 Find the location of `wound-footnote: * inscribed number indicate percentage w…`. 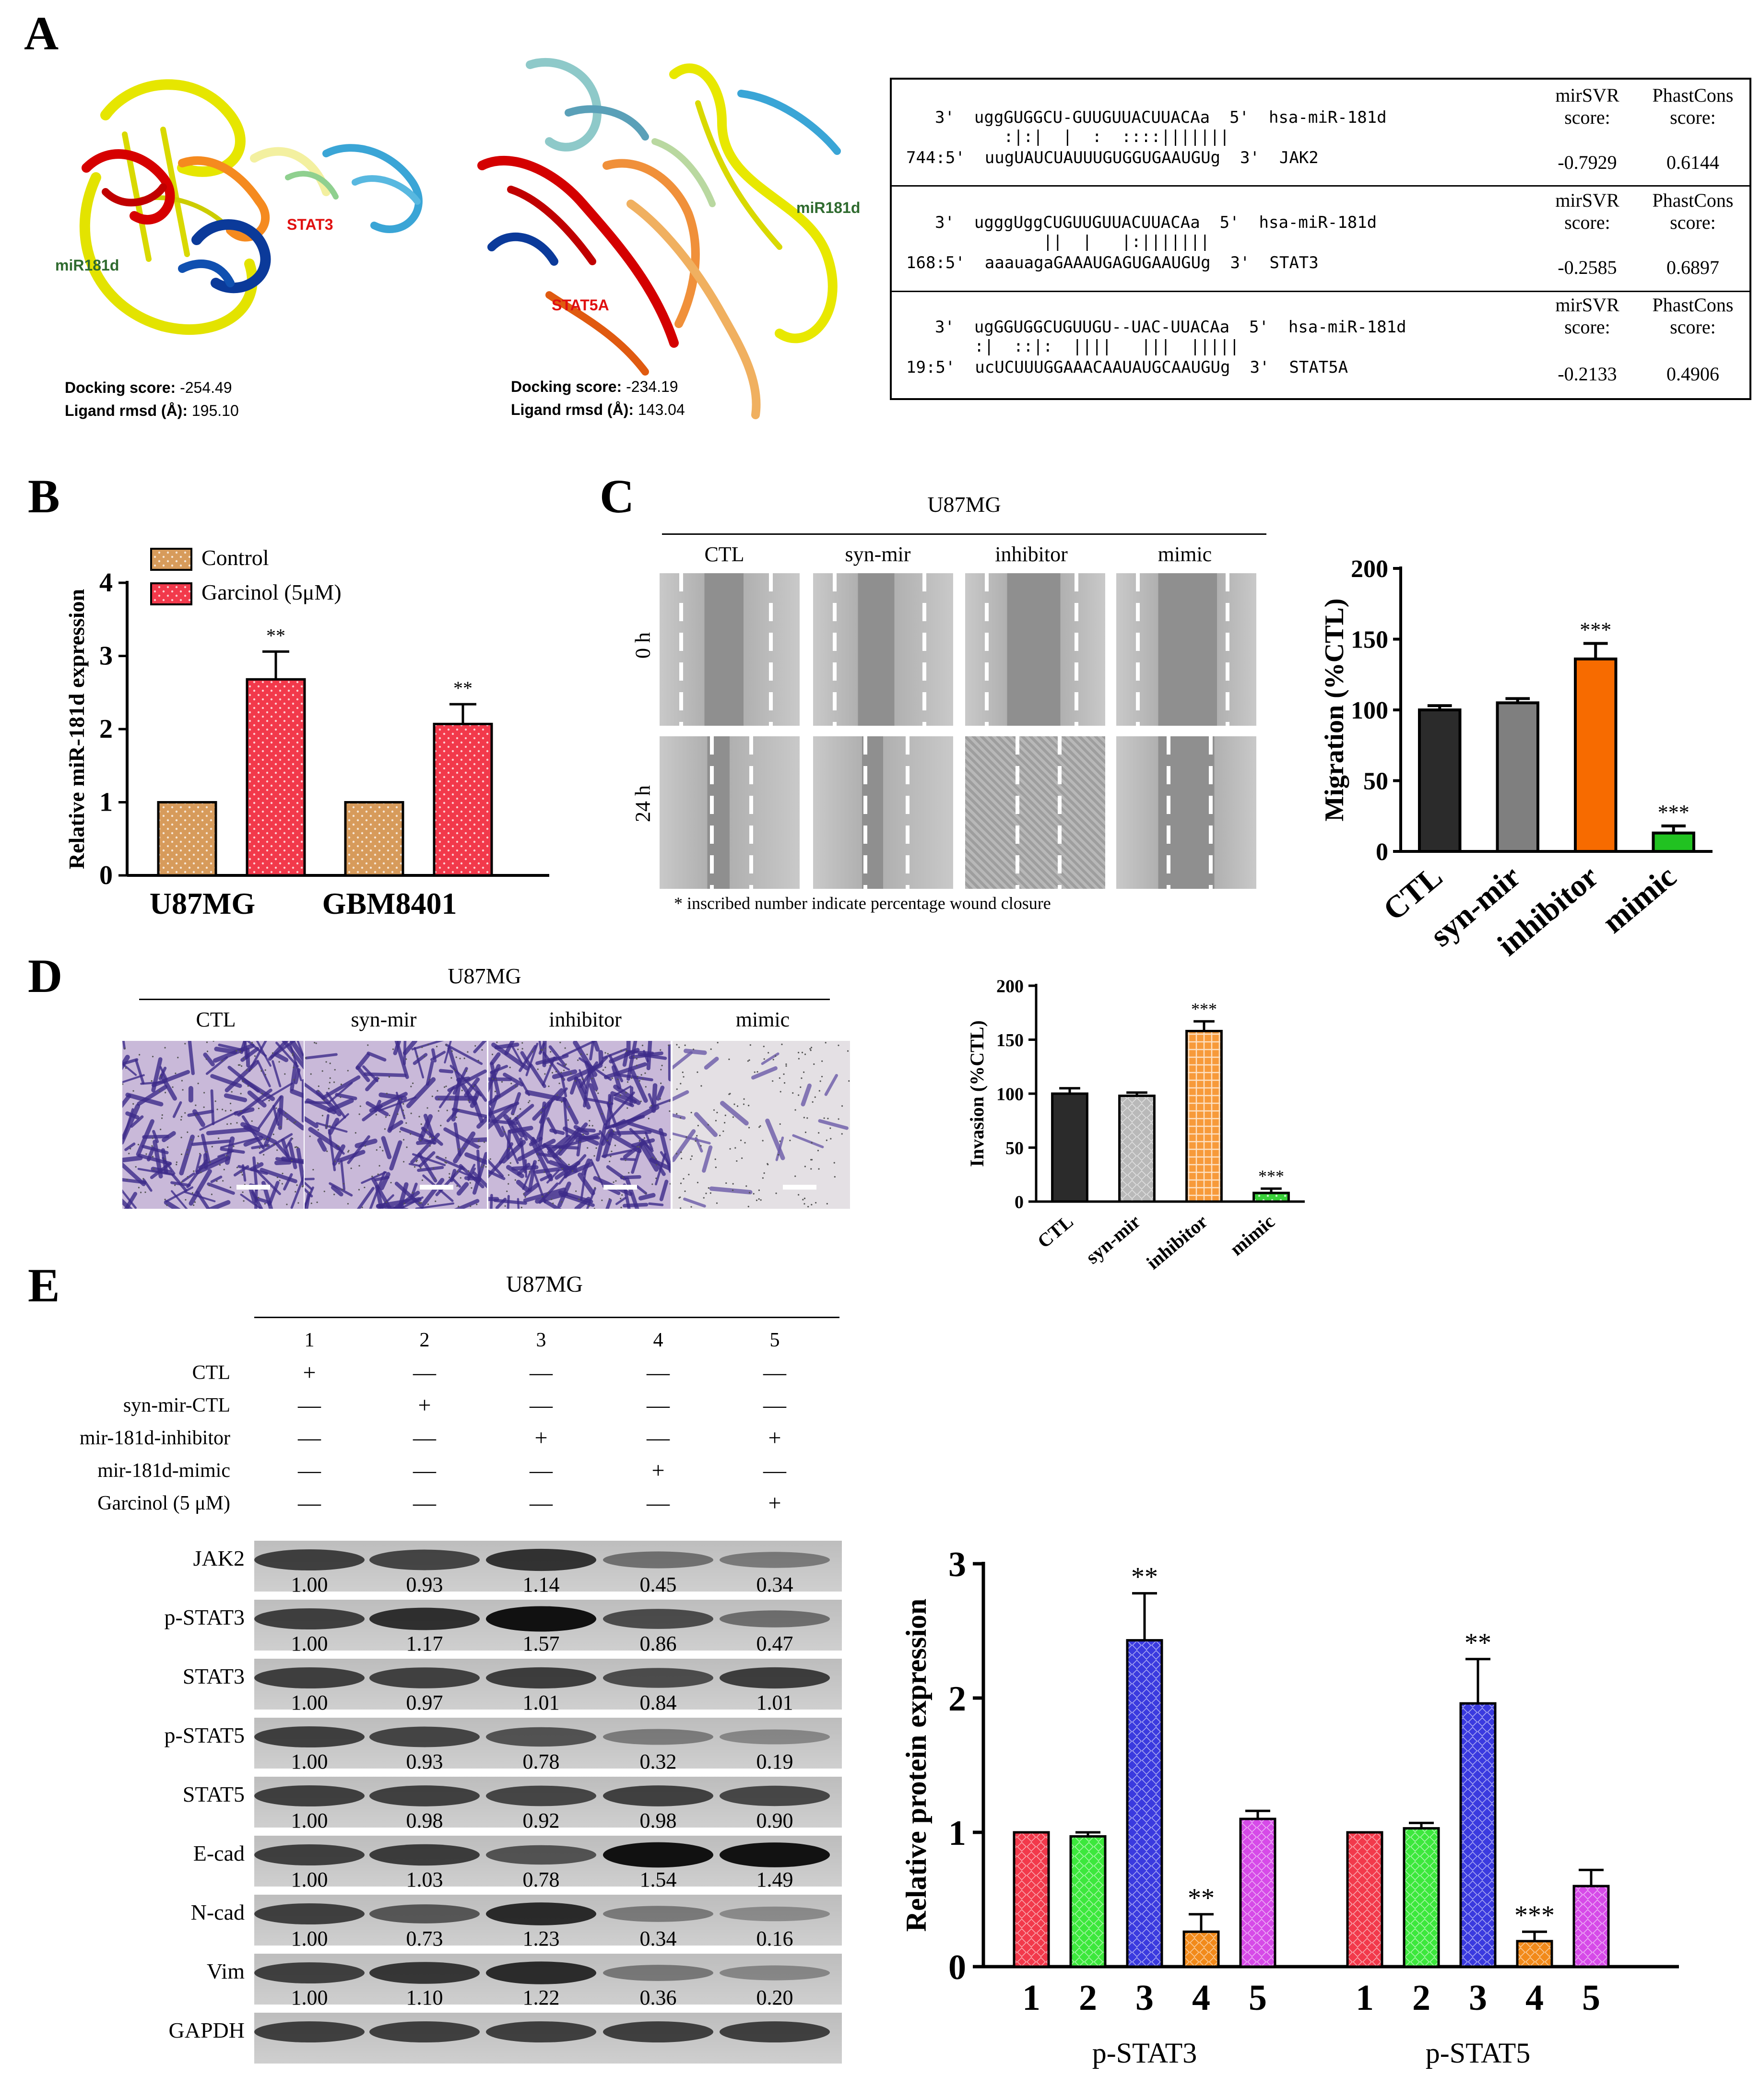

wound-footnote: * inscribed number indicate percentage w… is located at coordinates (862, 903).